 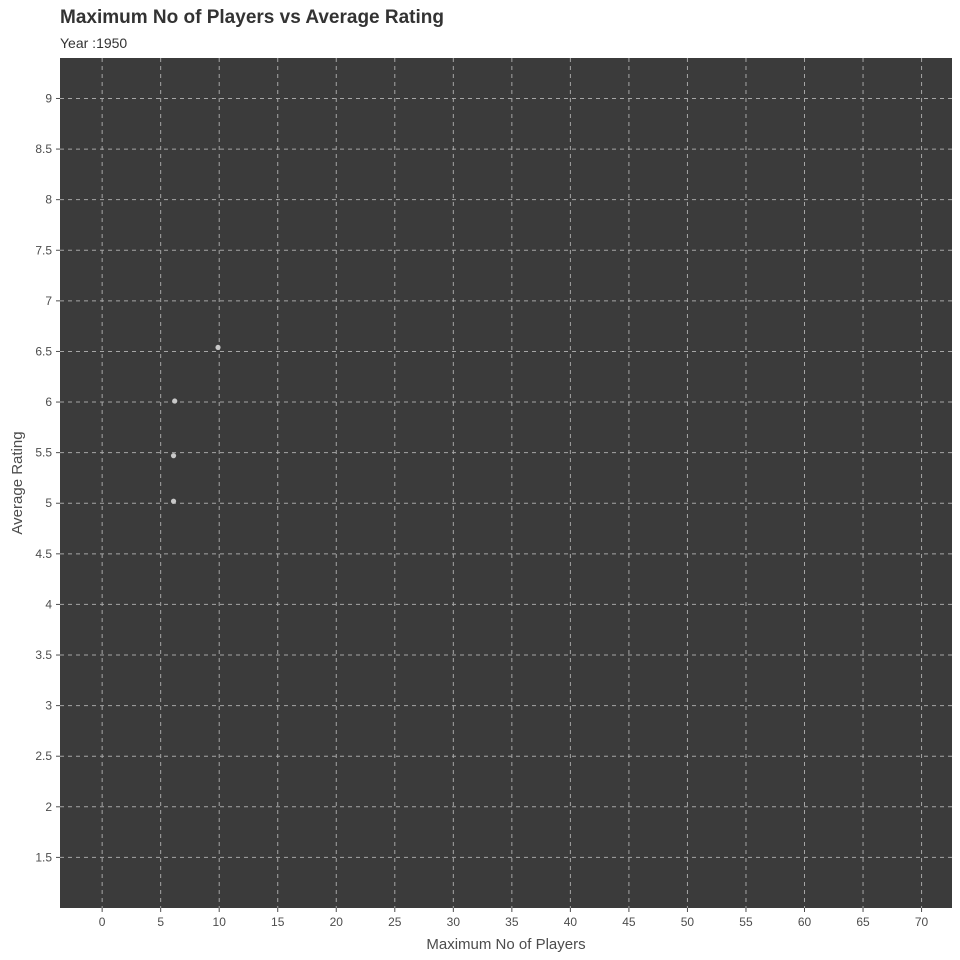 I want to click on y-tick-label: 4, so click(x=48, y=604).